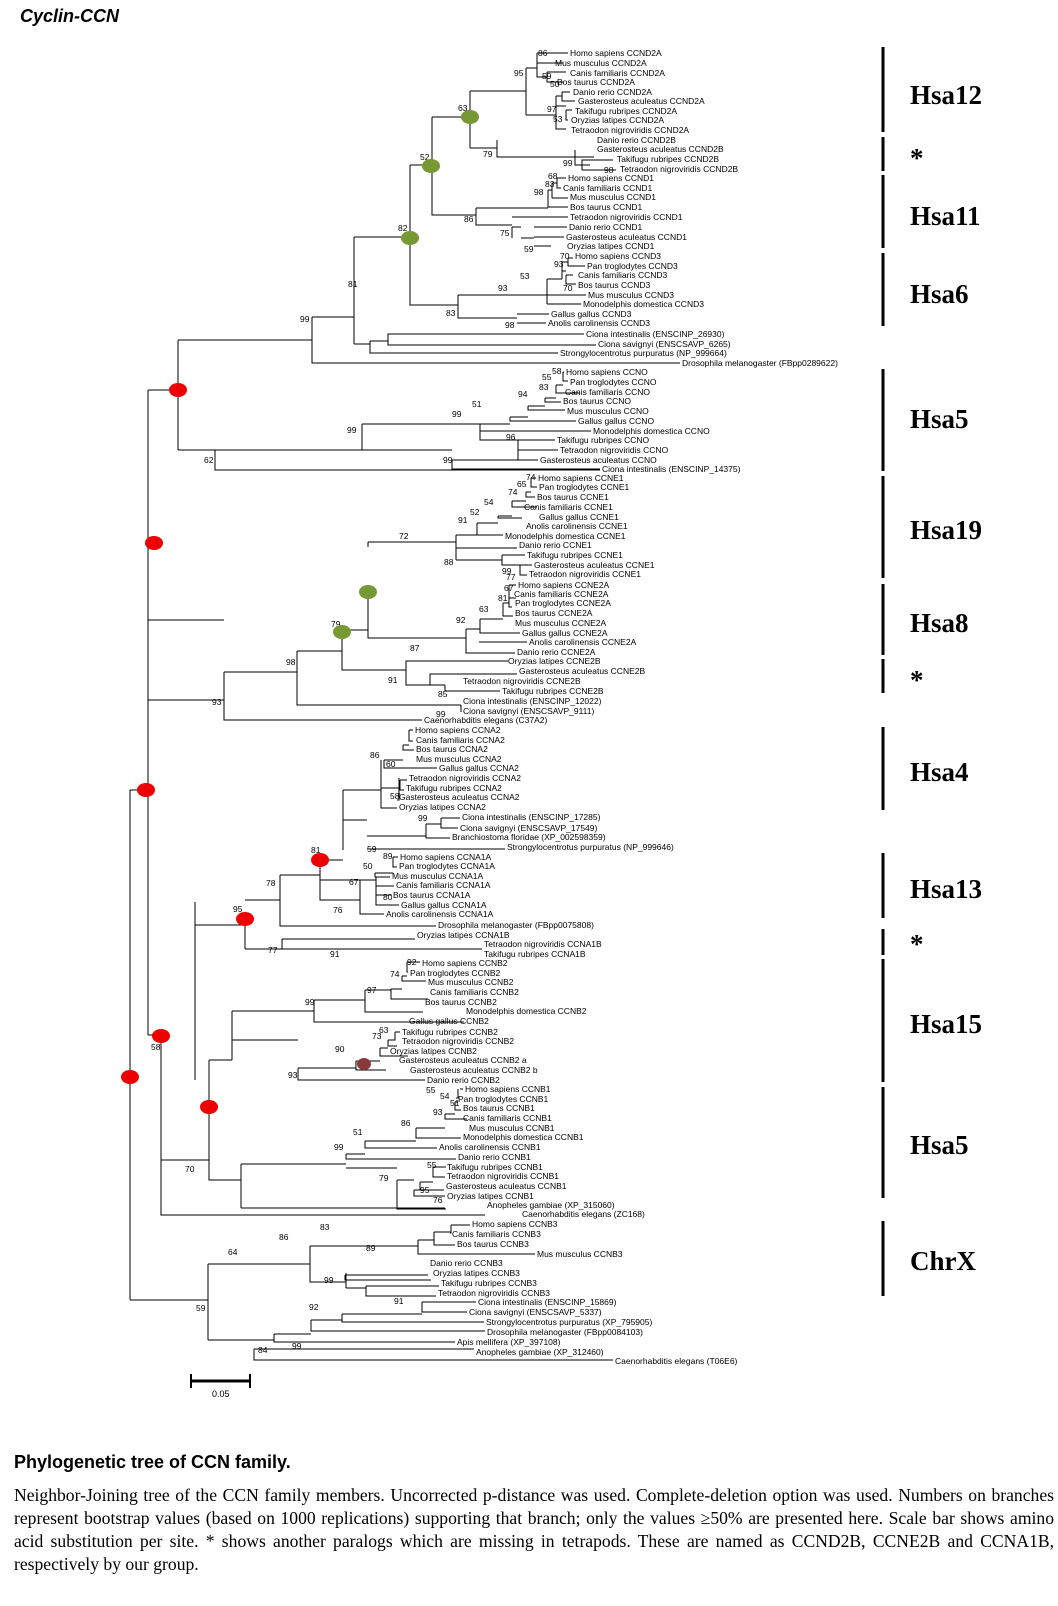 This screenshot has height=1606, width=1058. I want to click on leaf-label: Tetraodon nigroviridis CCNB3, so click(494, 1293).